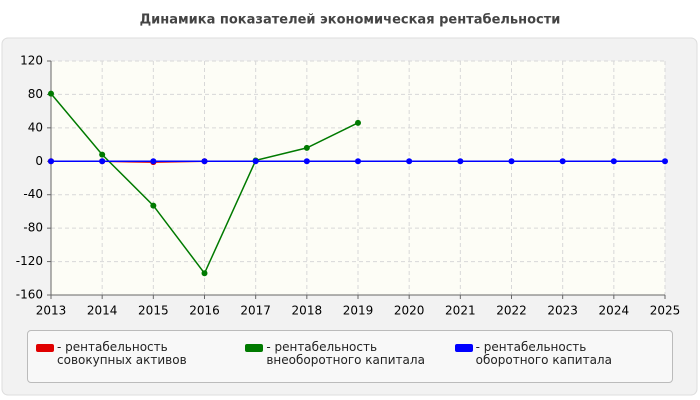 This screenshot has height=400, width=700. What do you see at coordinates (511, 311) in the screenshot?
I see `x-tick-label: 2022` at bounding box center [511, 311].